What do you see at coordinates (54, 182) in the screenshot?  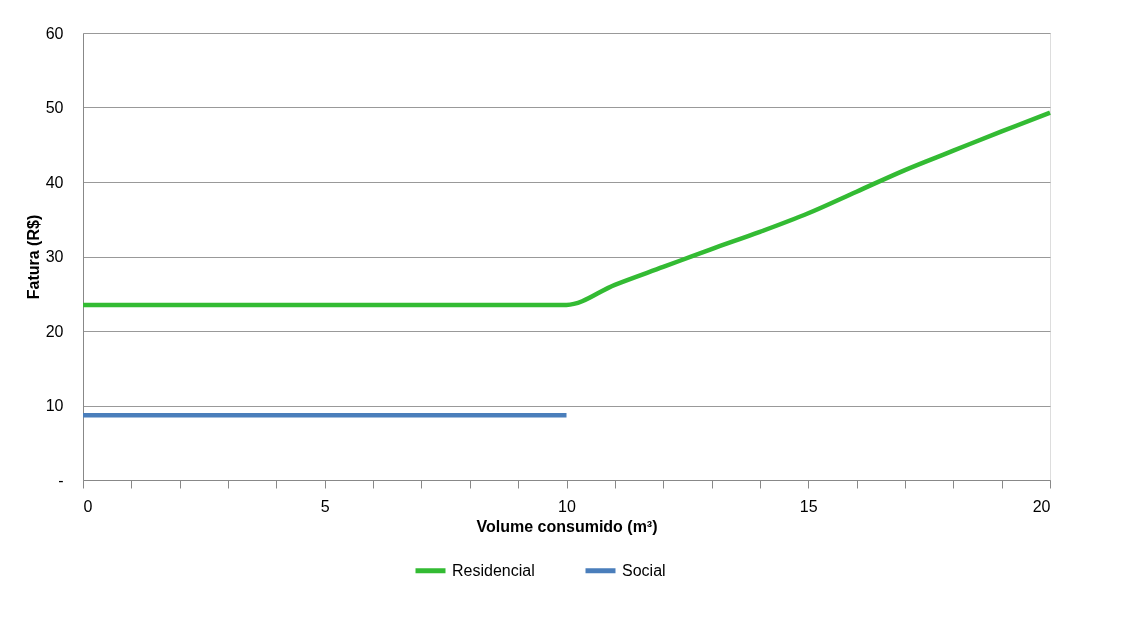 I see `y-tick-label: 40` at bounding box center [54, 182].